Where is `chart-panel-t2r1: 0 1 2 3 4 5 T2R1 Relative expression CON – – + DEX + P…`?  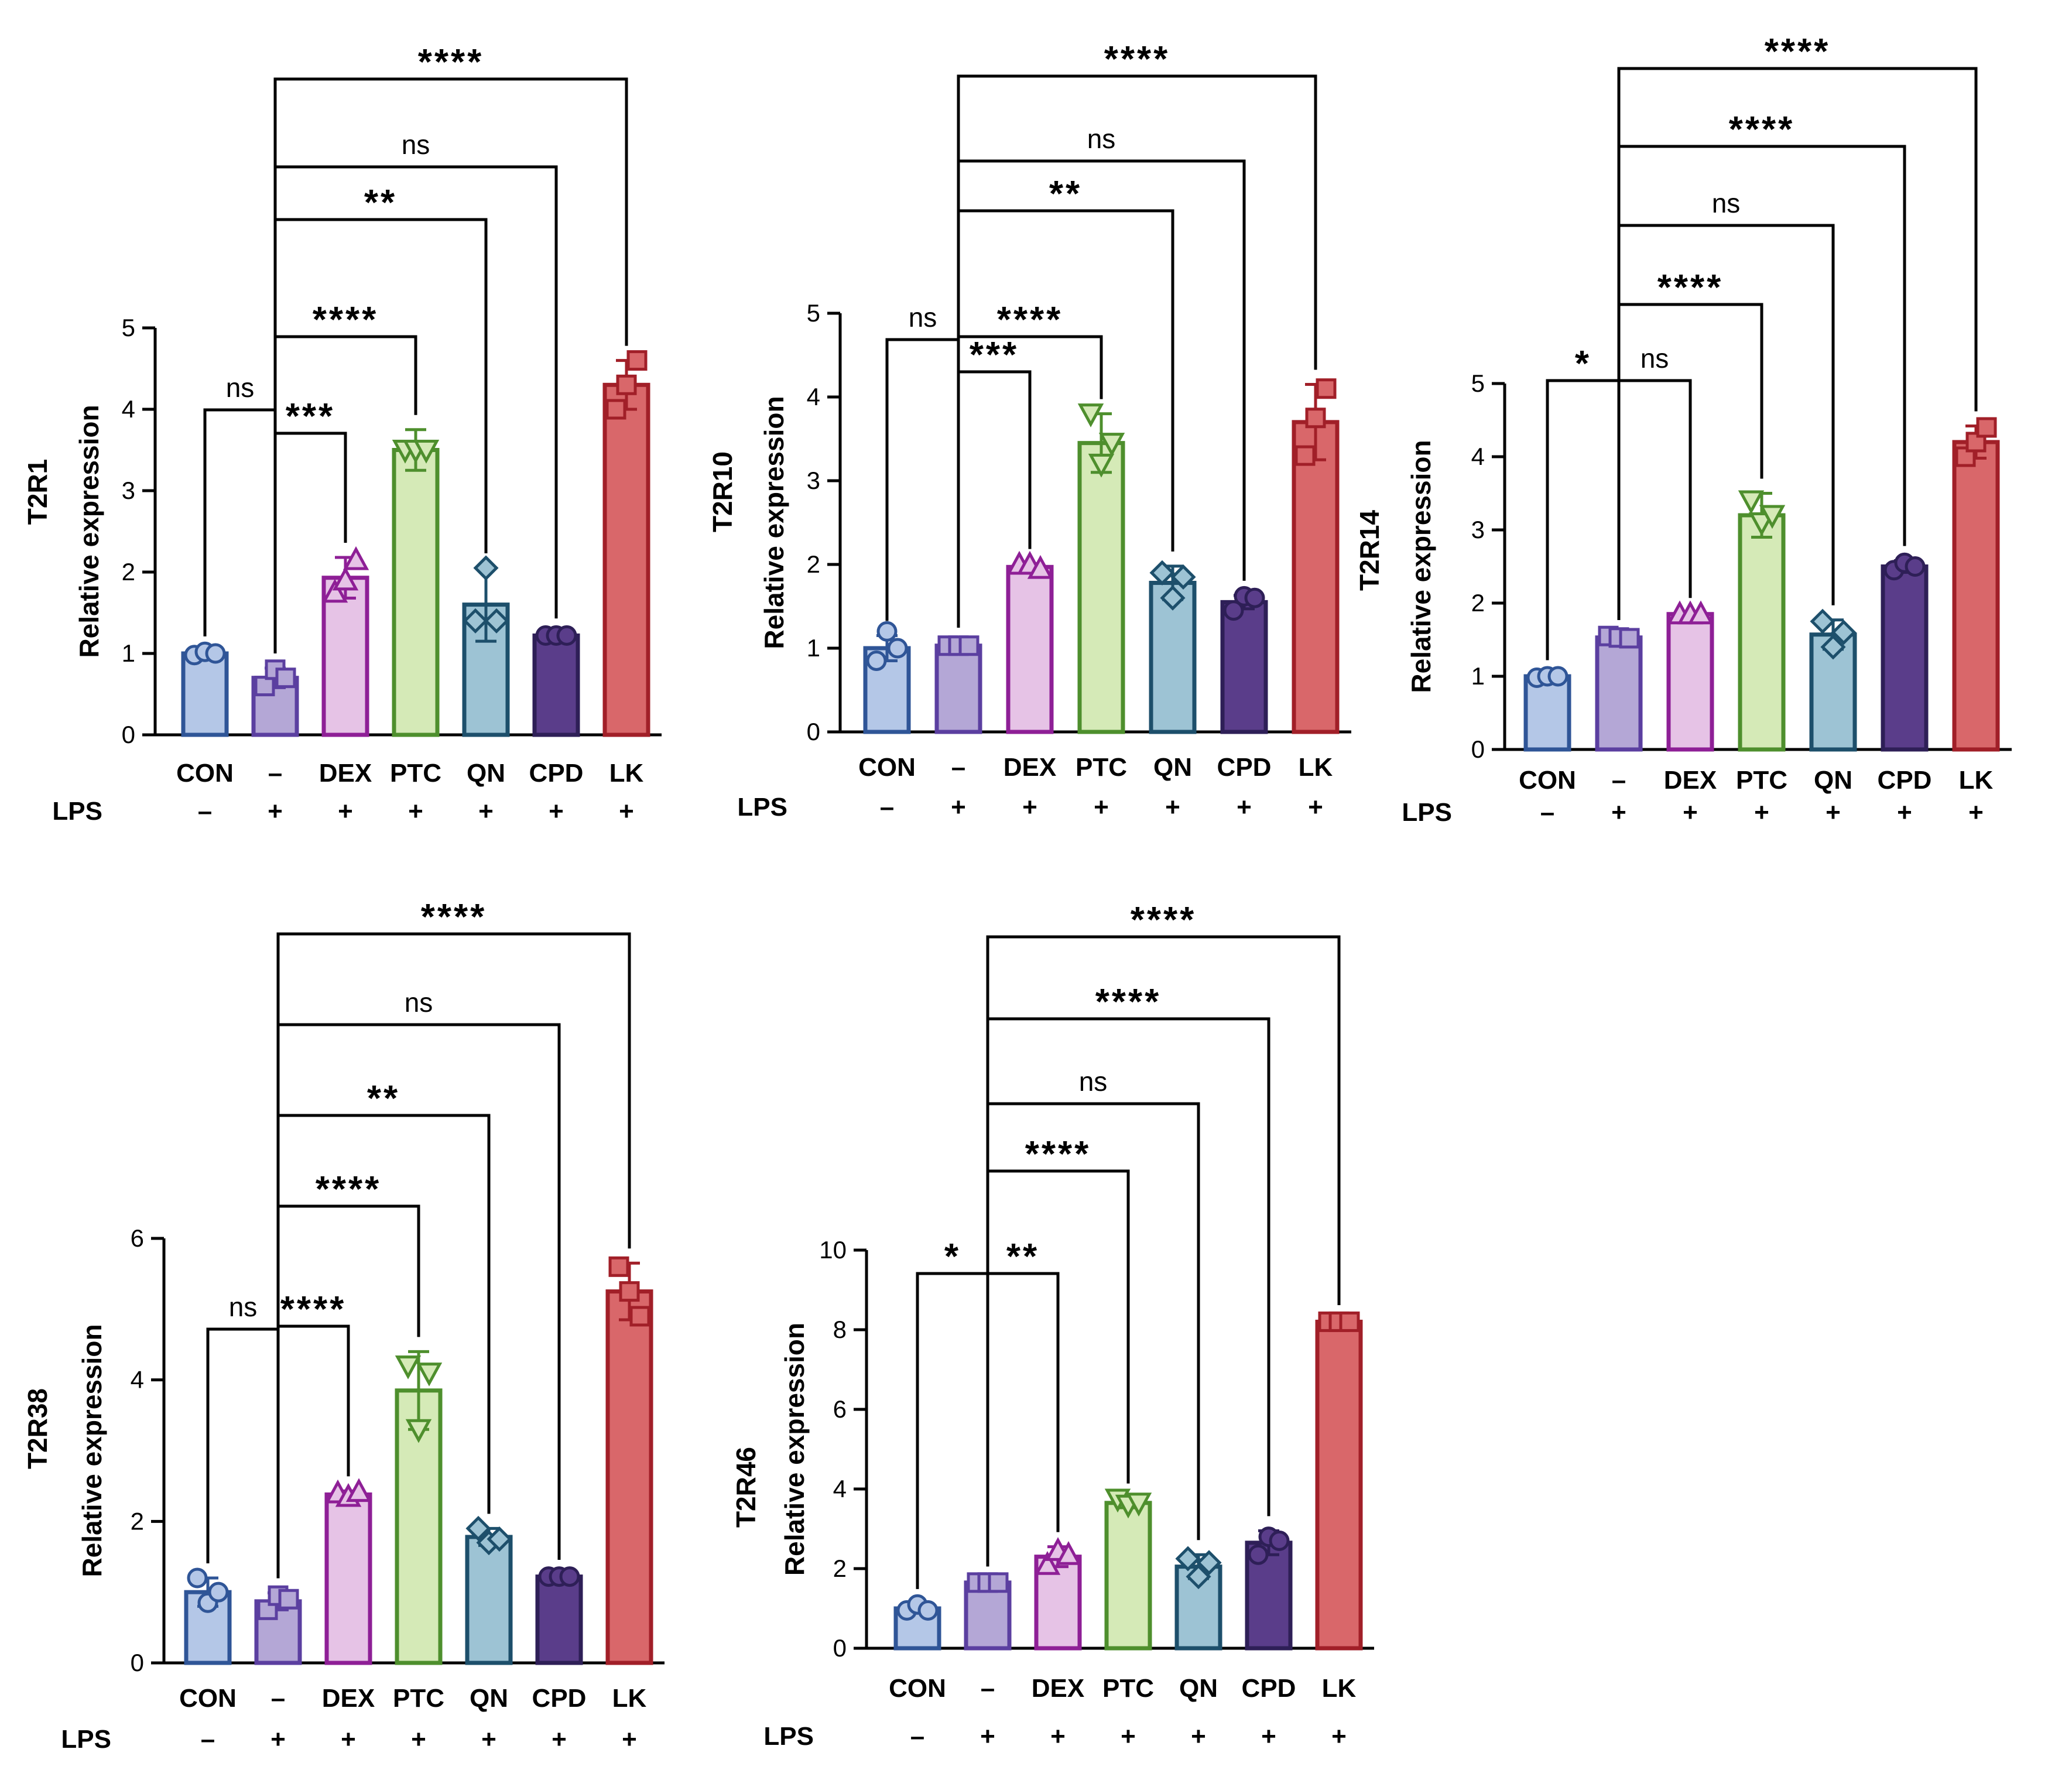 chart-panel-t2r1: 0 1 2 3 4 5 T2R1 Relative expression CON – – + DEX + P… is located at coordinates (342, 434).